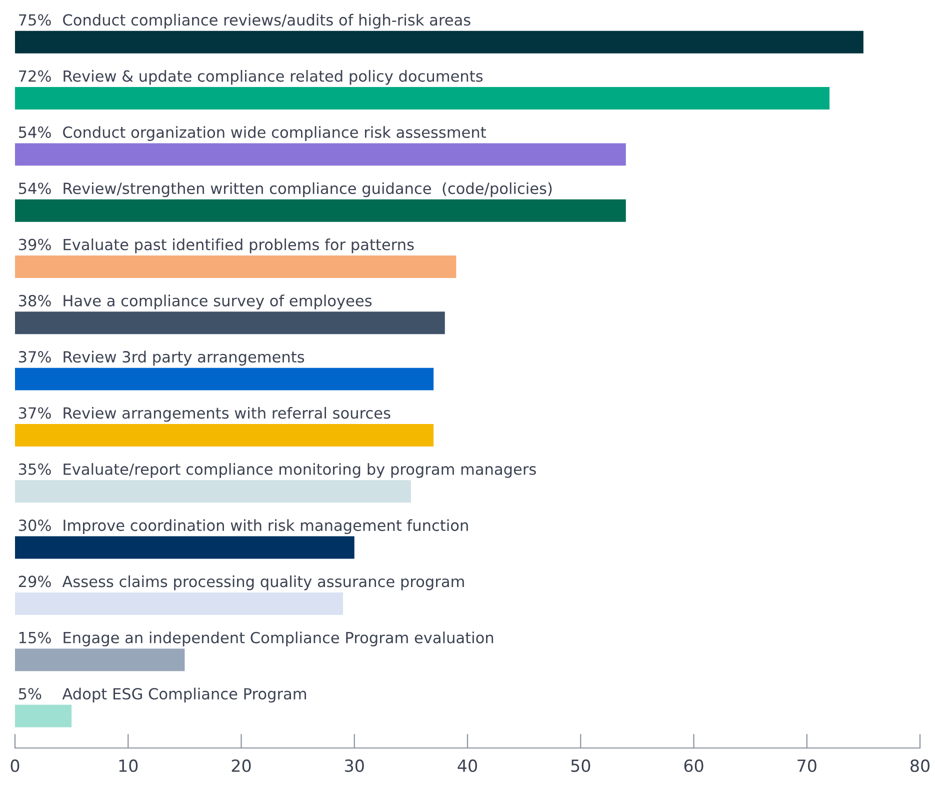 The image size is (935, 795). What do you see at coordinates (35, 20) in the screenshot?
I see `data-label: 75%` at bounding box center [35, 20].